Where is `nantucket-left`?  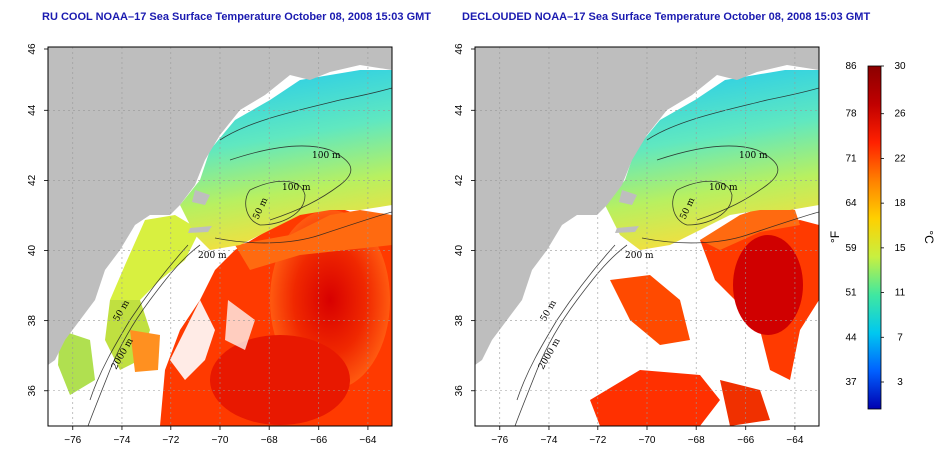
nantucket-left is located at coordinates (200, 229).